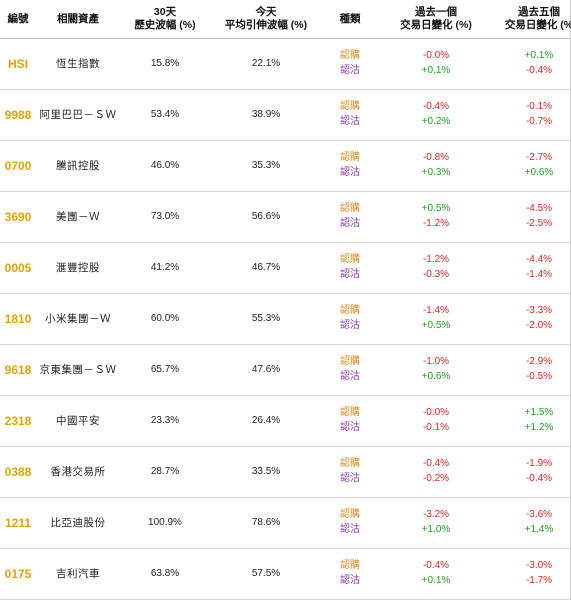  What do you see at coordinates (266, 216) in the screenshot?
I see `implied-volatility: 56.6%` at bounding box center [266, 216].